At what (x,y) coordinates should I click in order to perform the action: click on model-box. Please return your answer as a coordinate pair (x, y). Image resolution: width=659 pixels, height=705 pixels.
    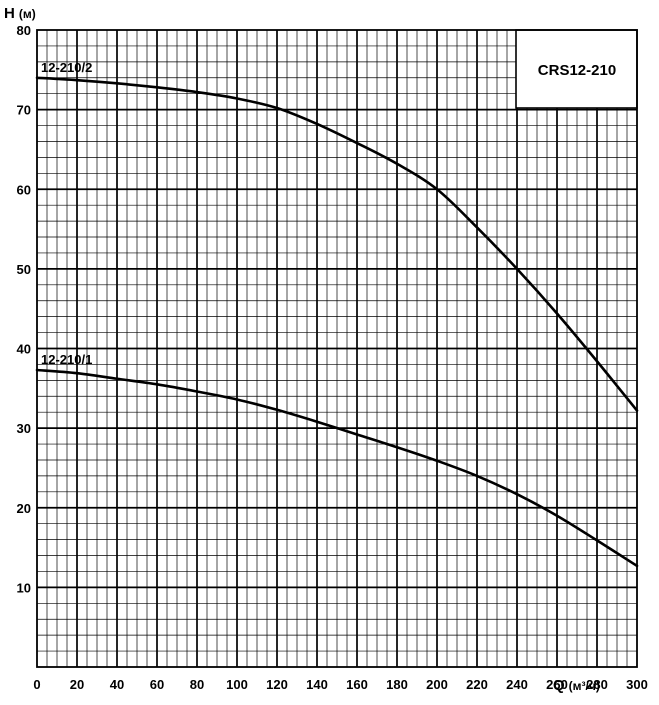
    Looking at the image, I should click on (576, 69).